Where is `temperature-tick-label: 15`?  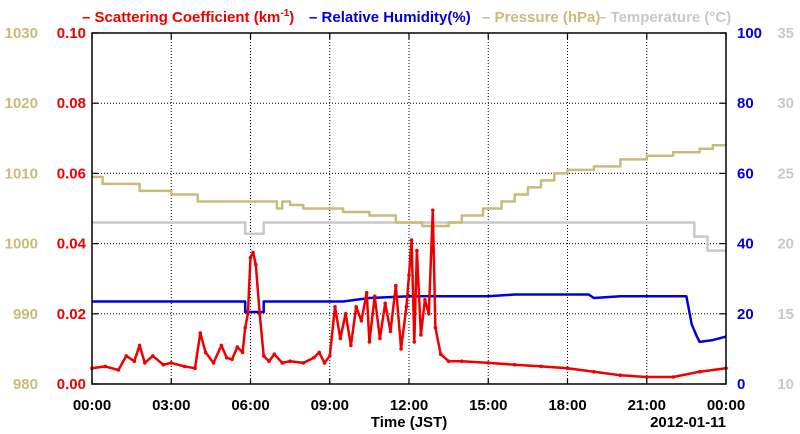
temperature-tick-label: 15 is located at coordinates (785, 314).